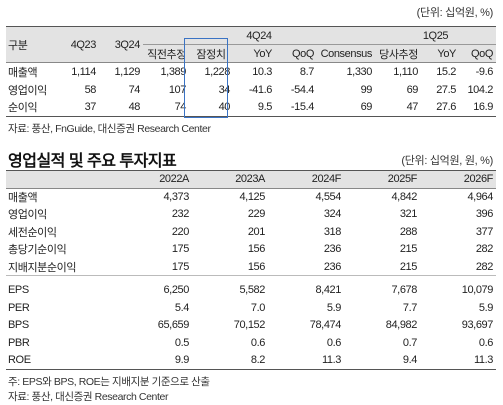 The image size is (503, 405). Describe the element at coordinates (446, 71) in the screenshot. I see `cell: 15.2` at that location.